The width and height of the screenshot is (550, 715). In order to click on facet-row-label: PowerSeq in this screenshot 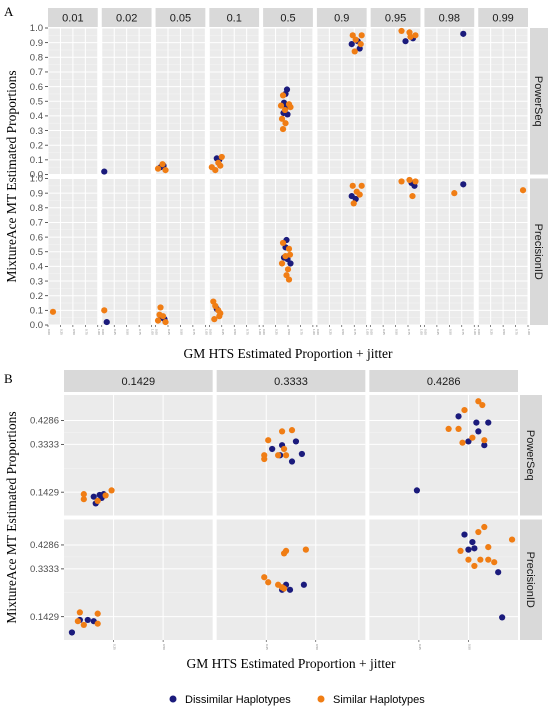, I will do `click(538, 101)`.